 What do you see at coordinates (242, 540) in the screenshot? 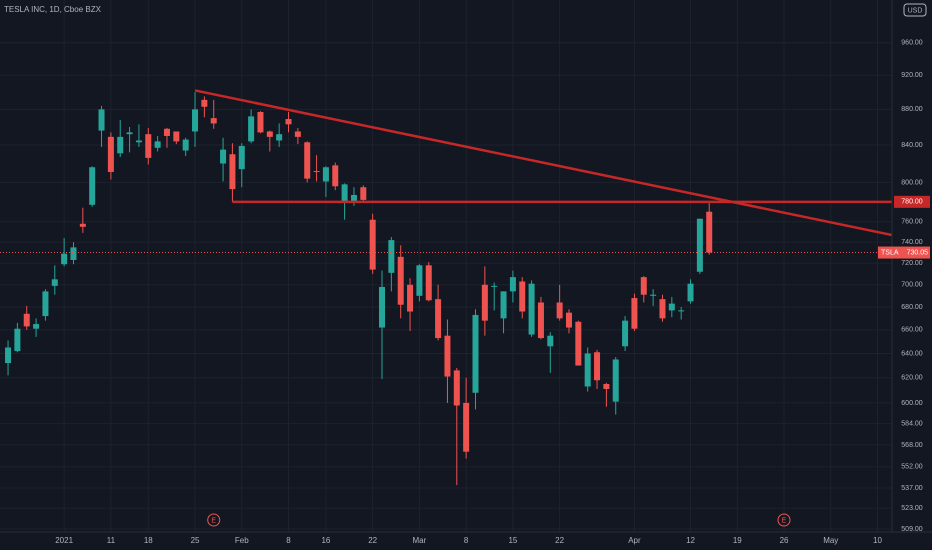
I see `x-tick-label: Feb` at bounding box center [242, 540].